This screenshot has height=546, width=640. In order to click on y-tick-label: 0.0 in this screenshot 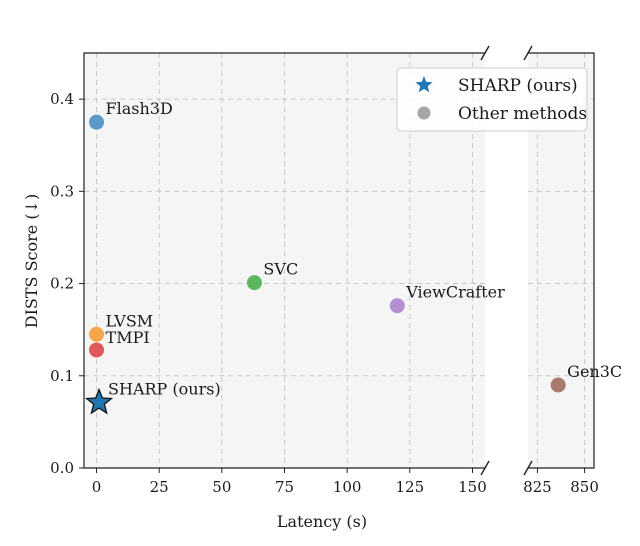, I will do `click(62, 468)`.